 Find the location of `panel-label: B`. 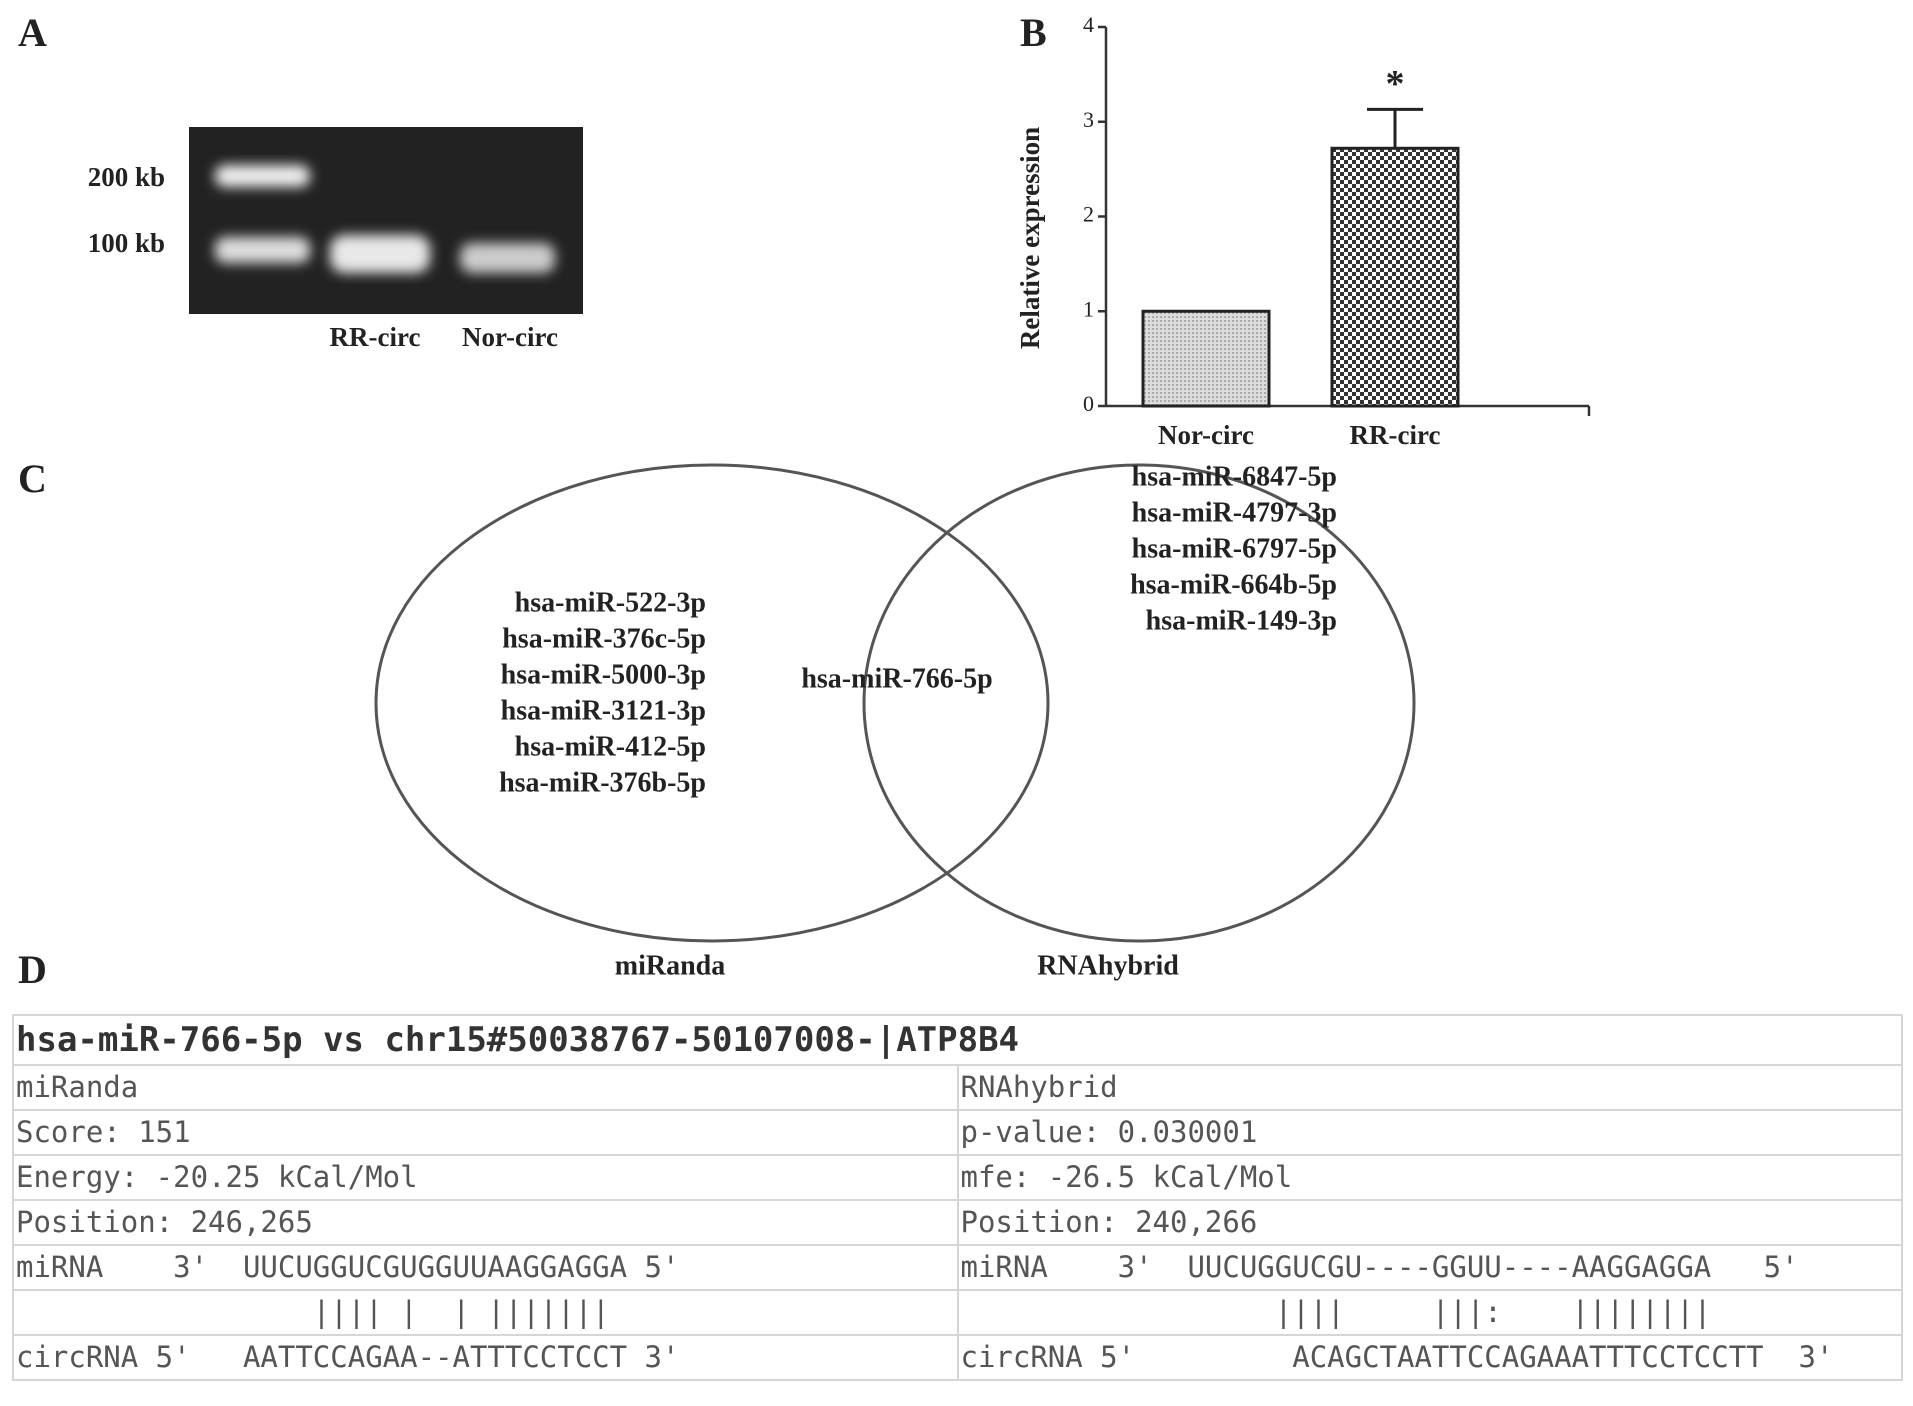

panel-label: B is located at coordinates (1033, 32).